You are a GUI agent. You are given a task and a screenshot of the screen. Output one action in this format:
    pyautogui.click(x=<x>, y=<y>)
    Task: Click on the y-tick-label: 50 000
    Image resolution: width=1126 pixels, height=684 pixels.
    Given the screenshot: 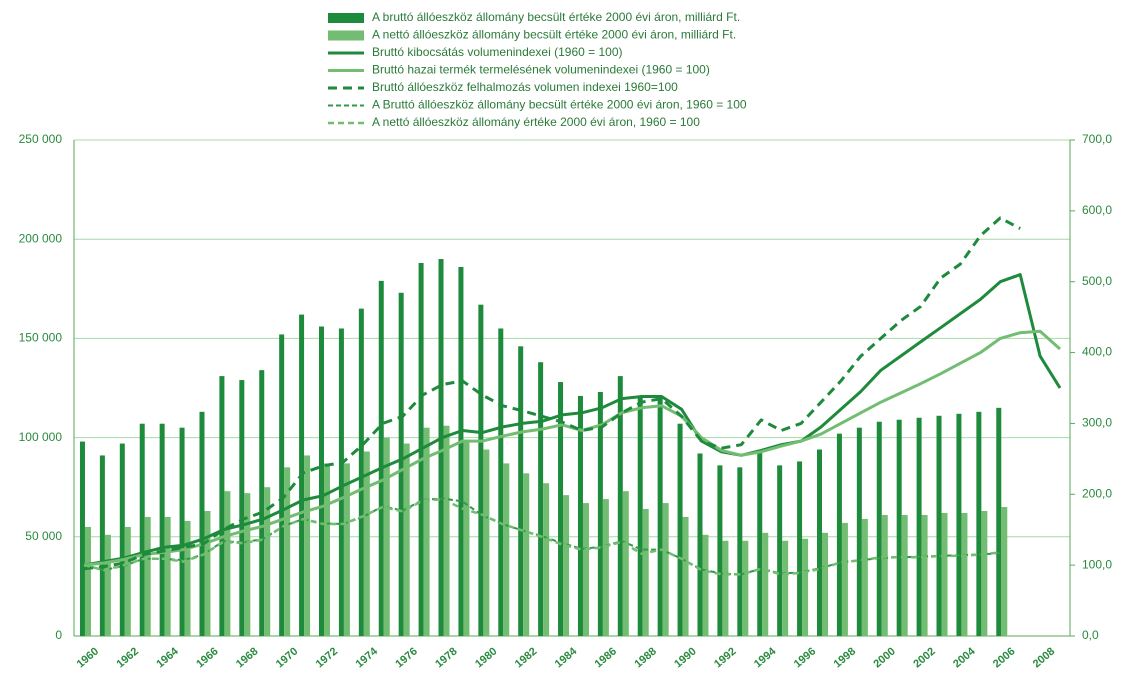 What is the action you would take?
    pyautogui.click(x=43, y=536)
    